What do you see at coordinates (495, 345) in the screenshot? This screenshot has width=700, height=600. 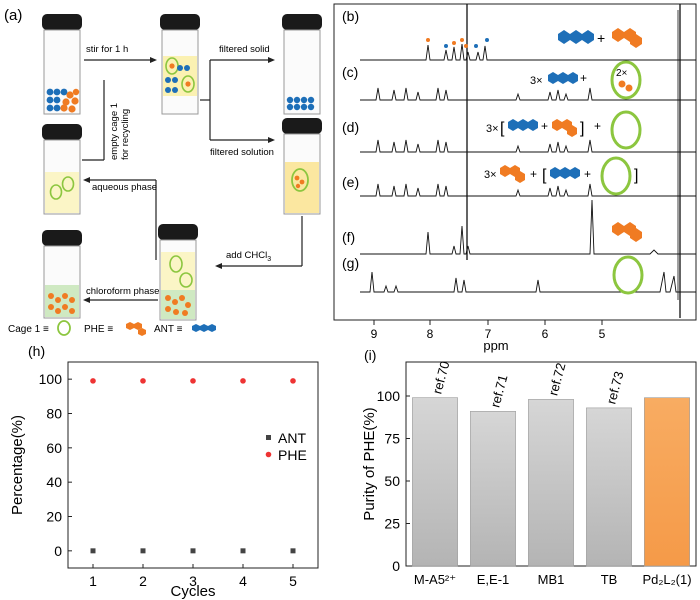 I see `ppm-label: ppm` at bounding box center [495, 345].